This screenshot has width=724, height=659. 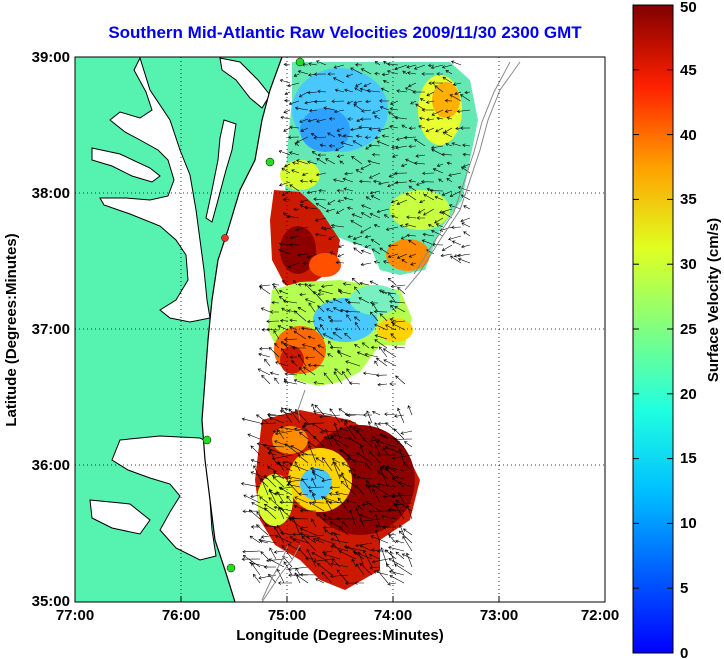 What do you see at coordinates (51, 193) in the screenshot?
I see `y-tick-label: 38:00` at bounding box center [51, 193].